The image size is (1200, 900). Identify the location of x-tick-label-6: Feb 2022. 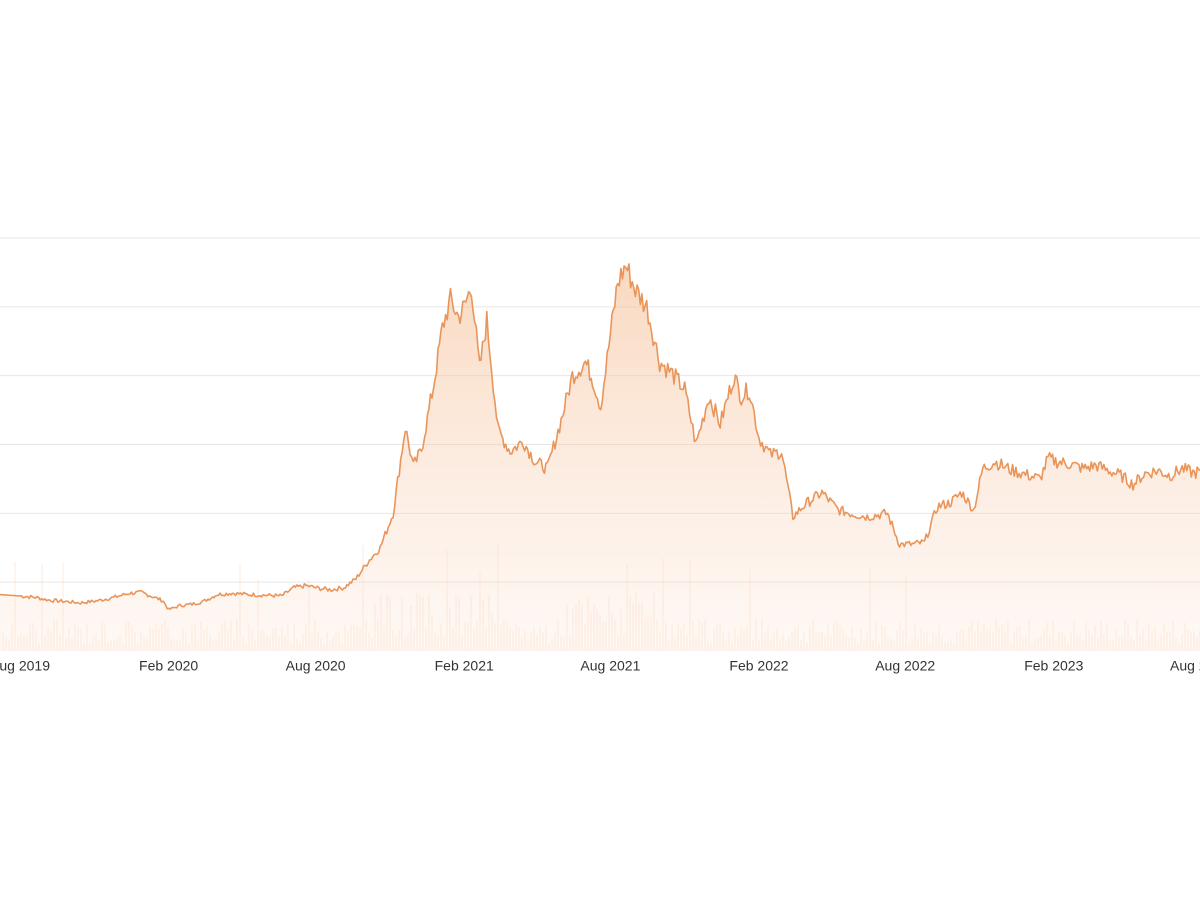
(758, 666).